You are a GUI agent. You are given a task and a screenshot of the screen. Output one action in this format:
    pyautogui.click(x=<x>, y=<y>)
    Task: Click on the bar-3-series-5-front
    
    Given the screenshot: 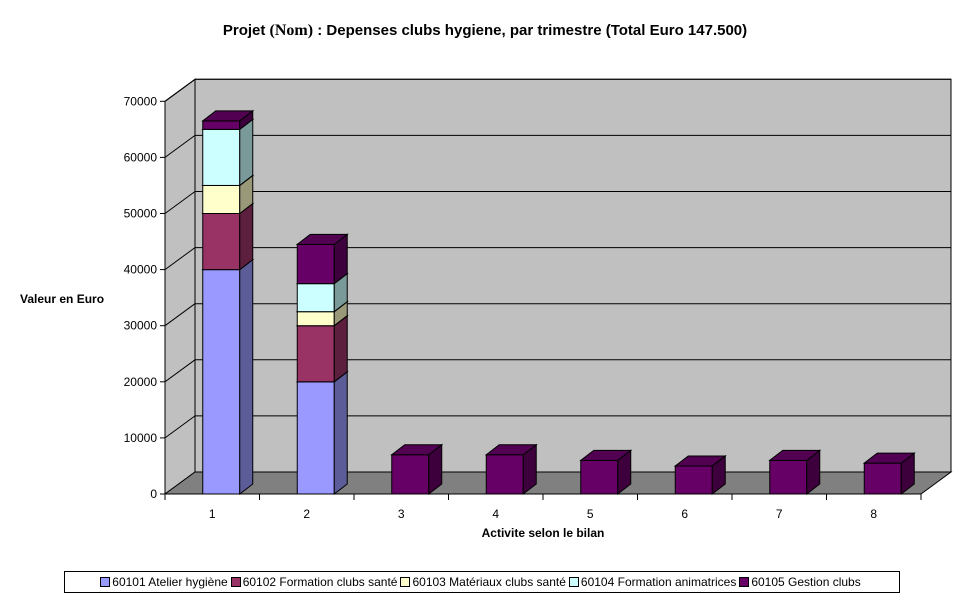 What is the action you would take?
    pyautogui.click(x=410, y=474)
    